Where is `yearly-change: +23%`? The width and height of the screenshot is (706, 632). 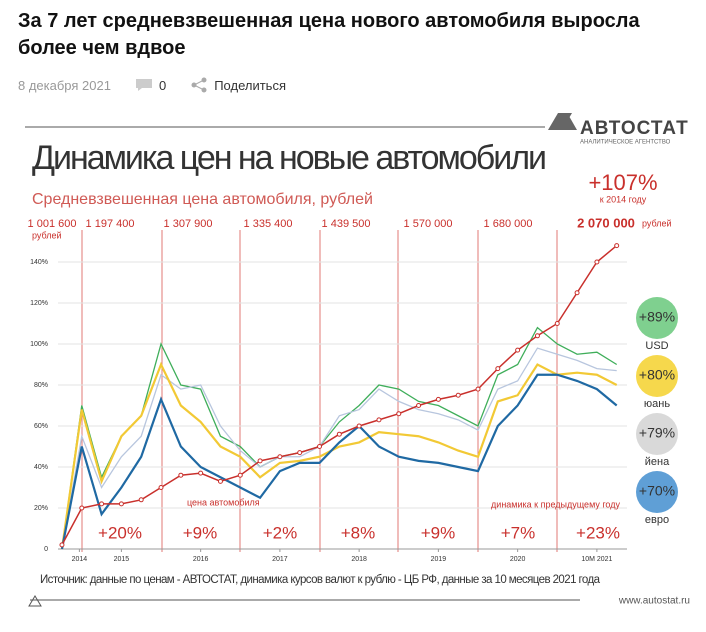 yearly-change: +23% is located at coordinates (598, 532).